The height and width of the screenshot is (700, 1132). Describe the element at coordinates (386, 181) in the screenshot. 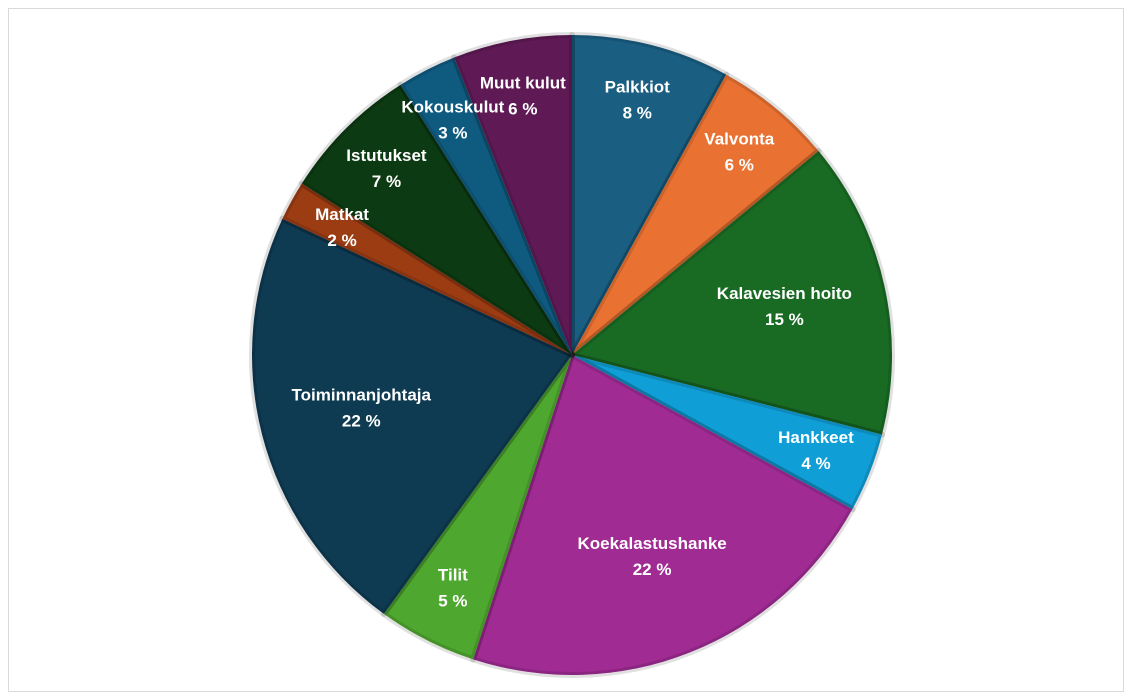

I see `slice-value-label: 7 %` at that location.